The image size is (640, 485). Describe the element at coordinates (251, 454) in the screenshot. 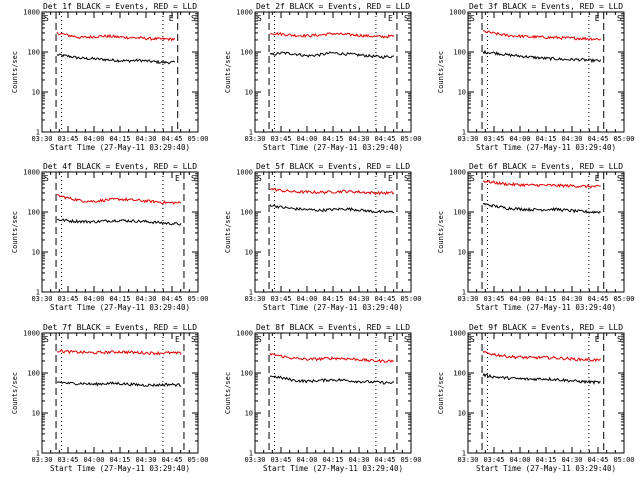

I see `y-tick-label: 1` at that location.